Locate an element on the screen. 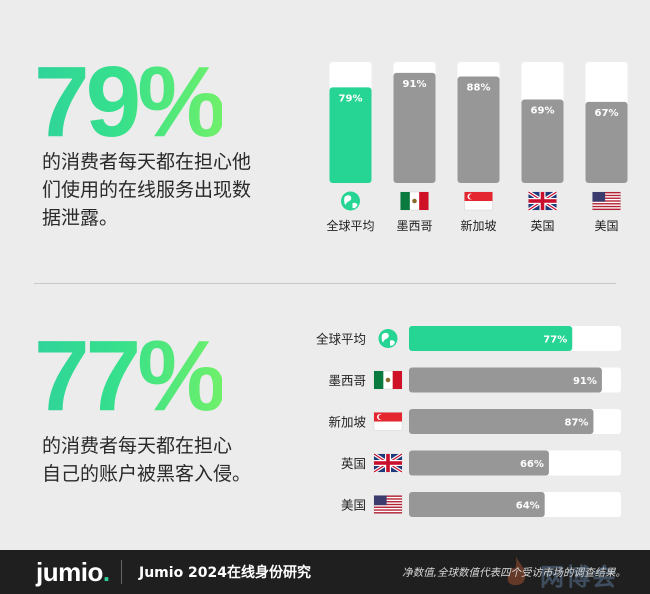 Image resolution: width=650 pixels, height=594 pixels. footer-note: 净数值,全球数值代表四个受访市场的调查结果。 is located at coordinates (514, 573).